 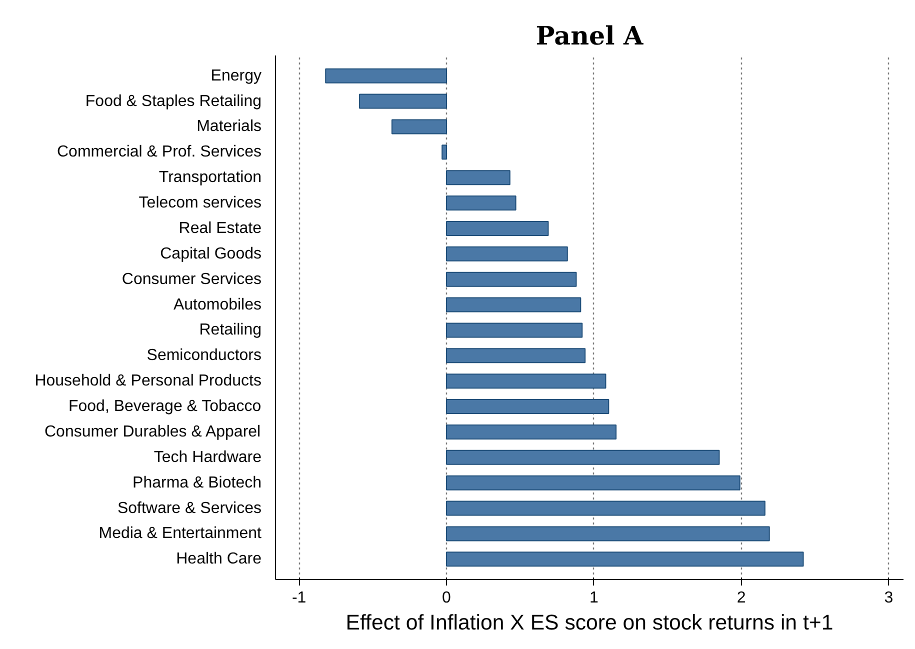 I want to click on x-tick-label: 3, so click(x=889, y=598).